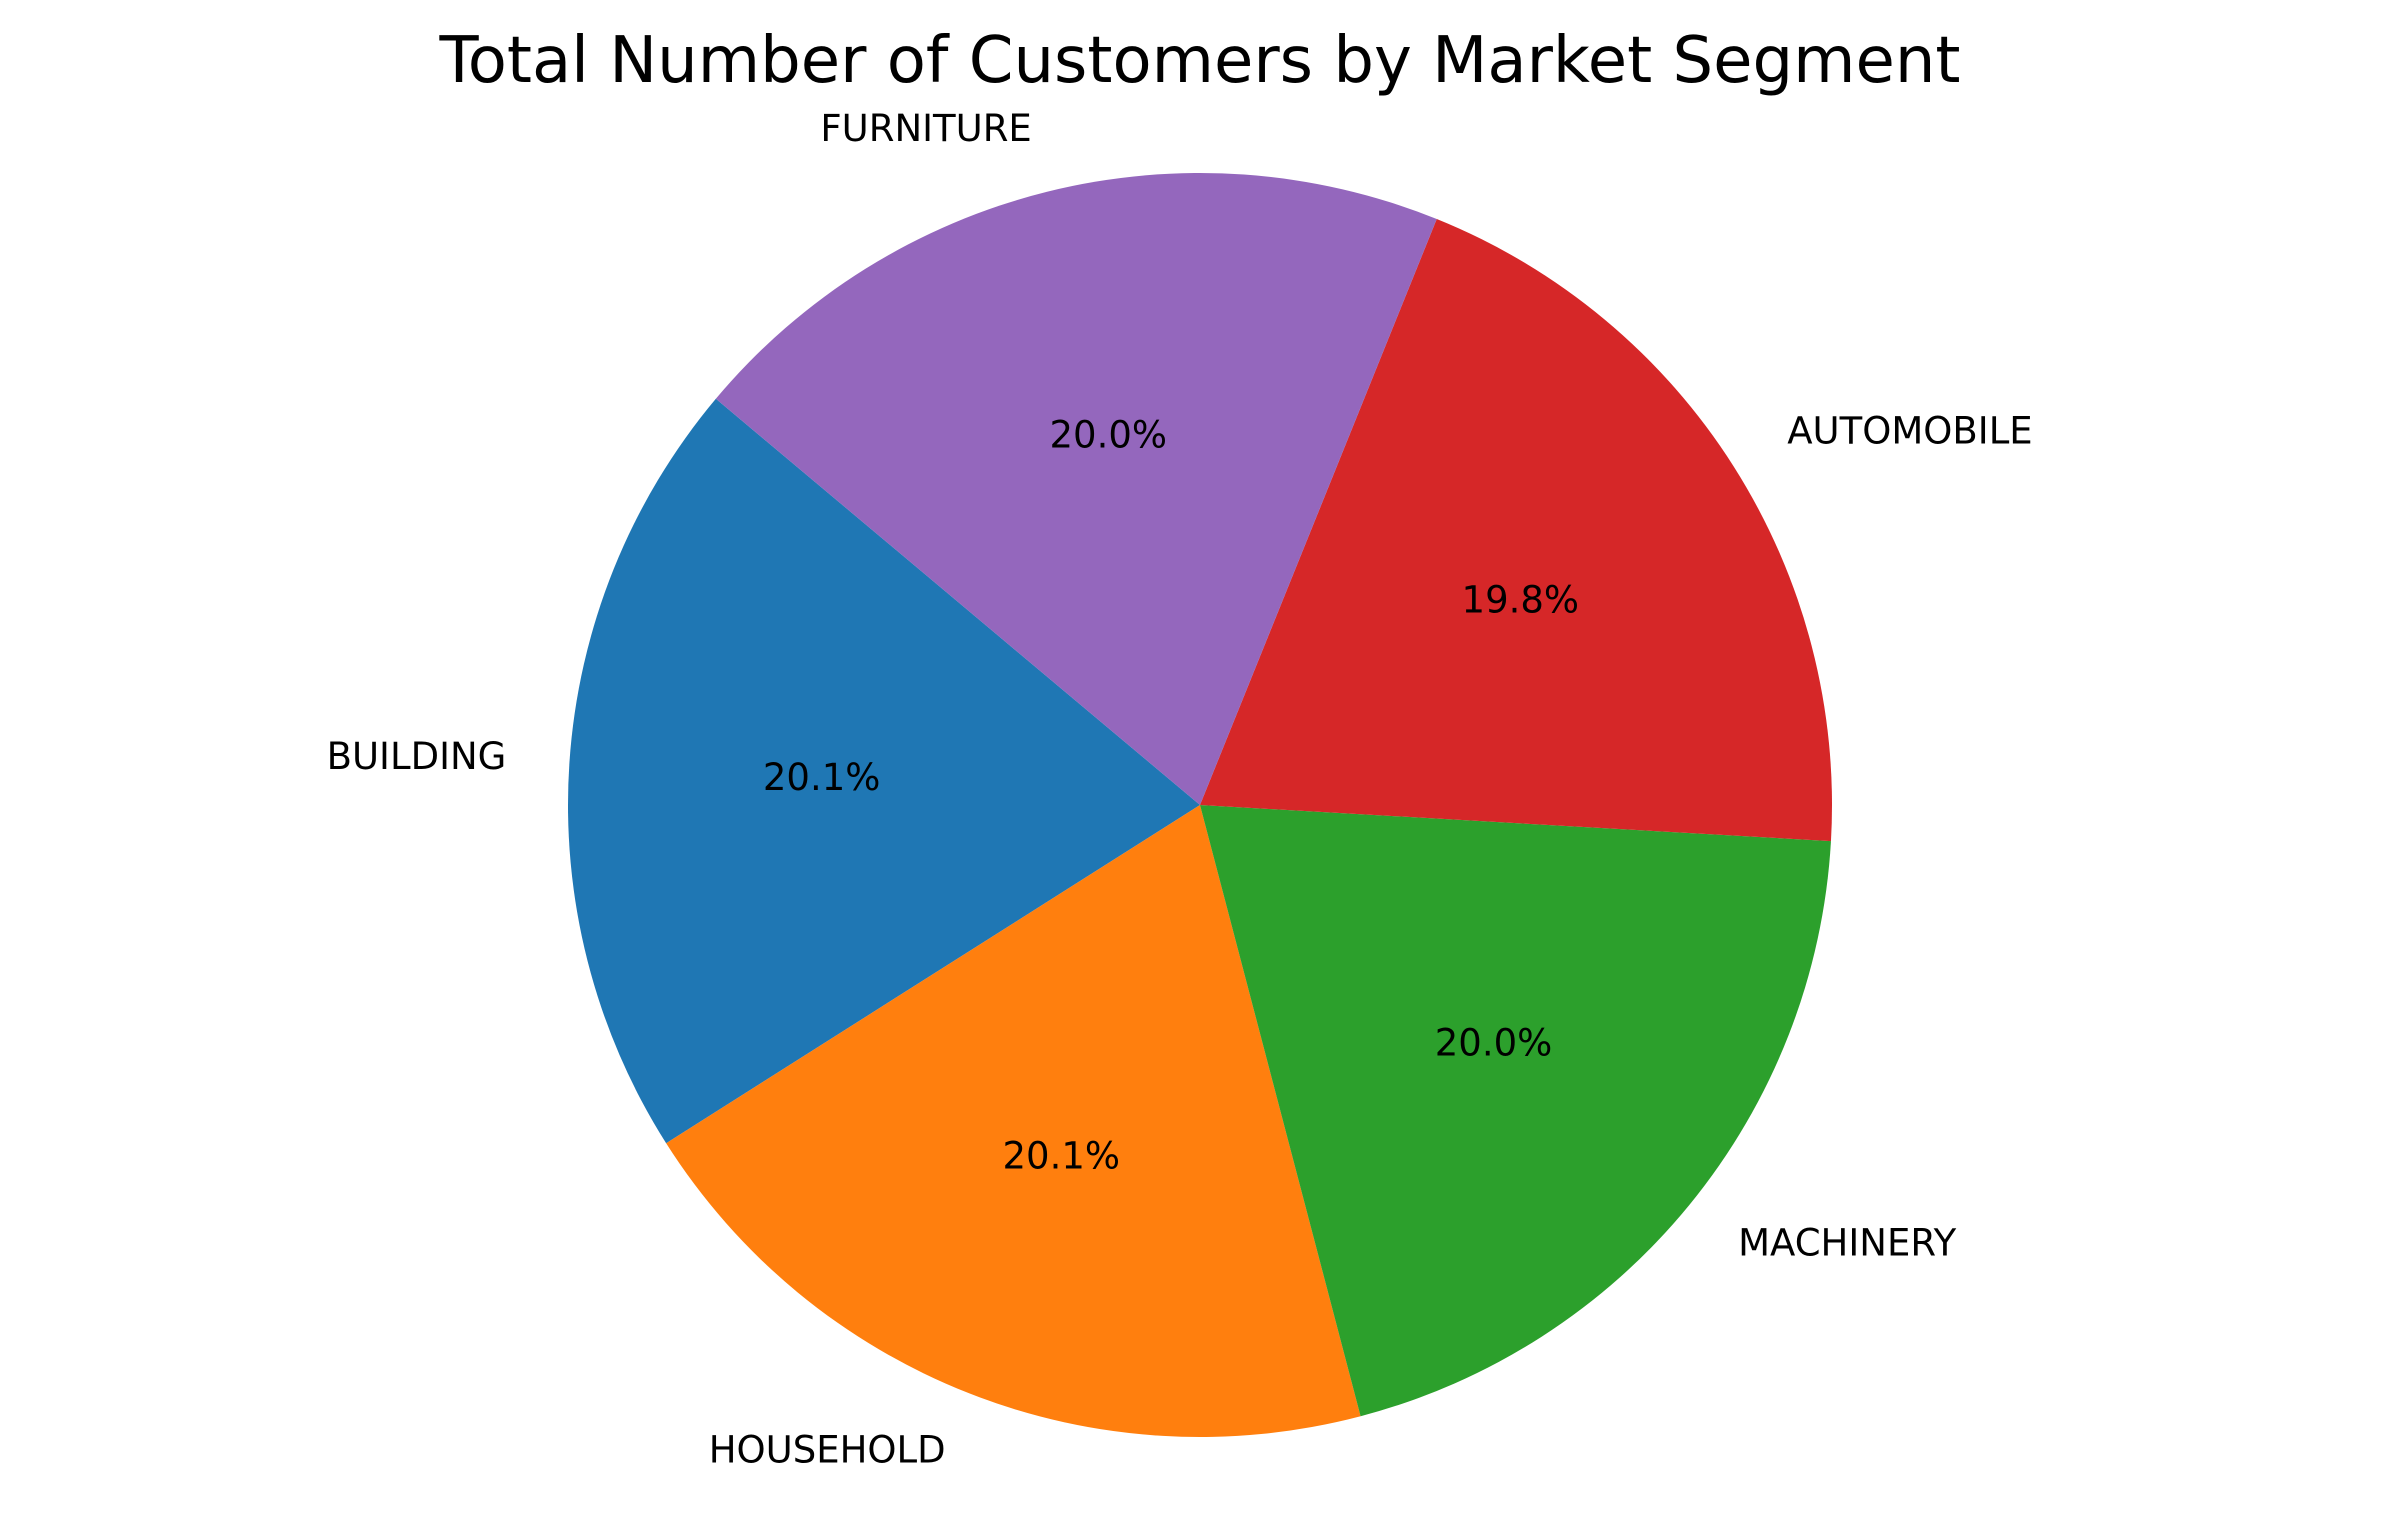  I want to click on slice-percent-furniture: 20.0%, so click(1108, 435).